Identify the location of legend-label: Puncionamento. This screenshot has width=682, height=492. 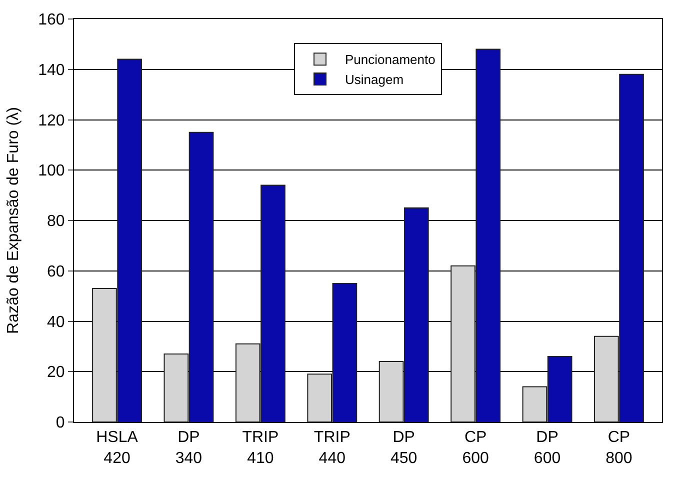
(390, 60).